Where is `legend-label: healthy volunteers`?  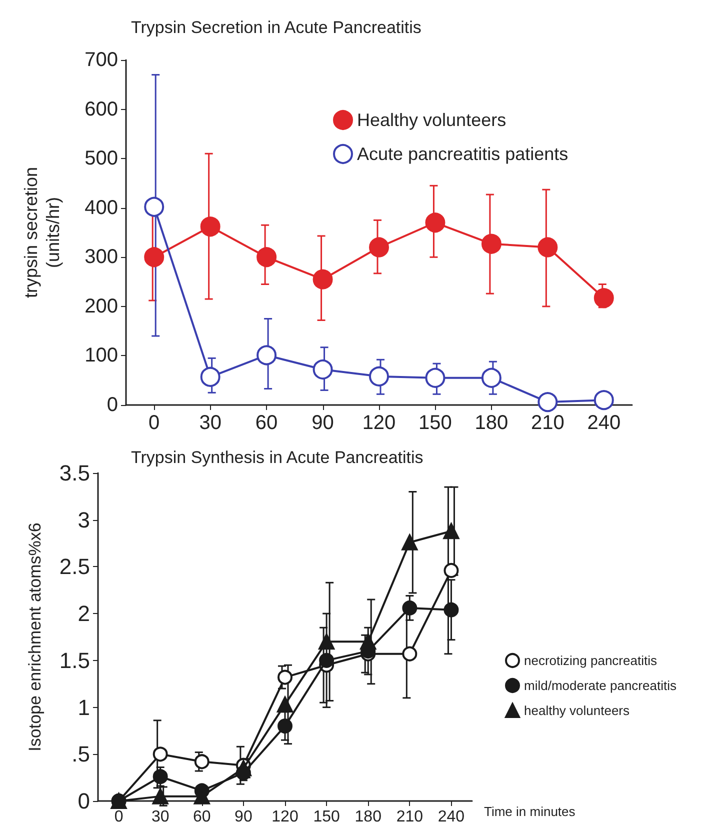 legend-label: healthy volunteers is located at coordinates (577, 710).